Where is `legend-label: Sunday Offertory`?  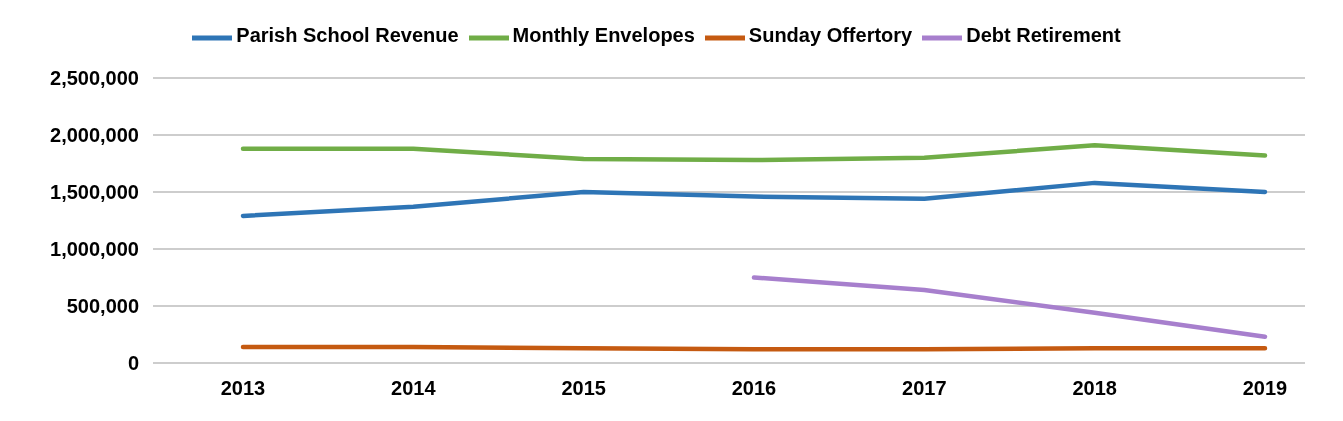 legend-label: Sunday Offertory is located at coordinates (830, 34).